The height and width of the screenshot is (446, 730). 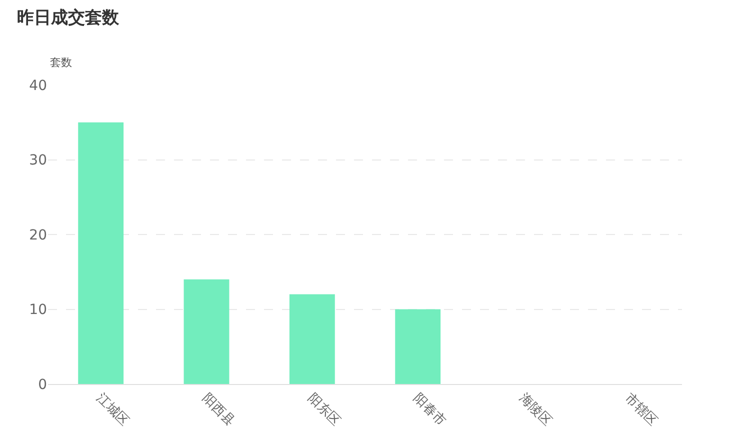 I want to click on x-tick-label: 海陵区, so click(x=535, y=410).